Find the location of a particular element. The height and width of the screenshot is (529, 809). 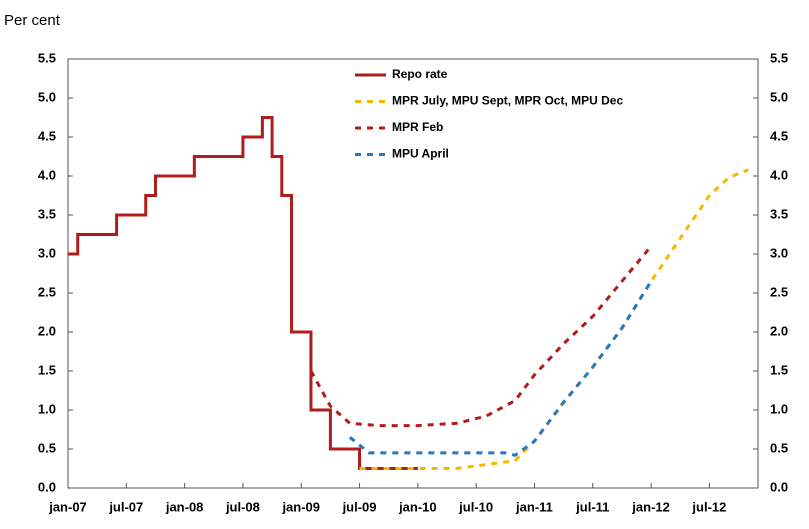

y2-tick-label: 0.0 is located at coordinates (779, 486).